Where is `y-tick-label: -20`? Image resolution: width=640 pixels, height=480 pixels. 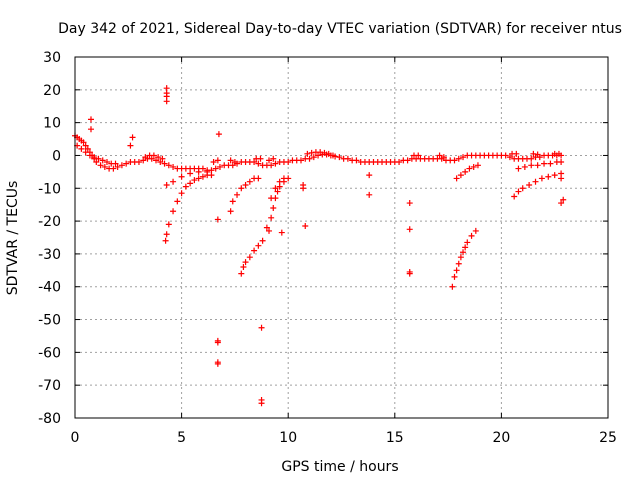
y-tick-label: -20 is located at coordinates (49, 222).